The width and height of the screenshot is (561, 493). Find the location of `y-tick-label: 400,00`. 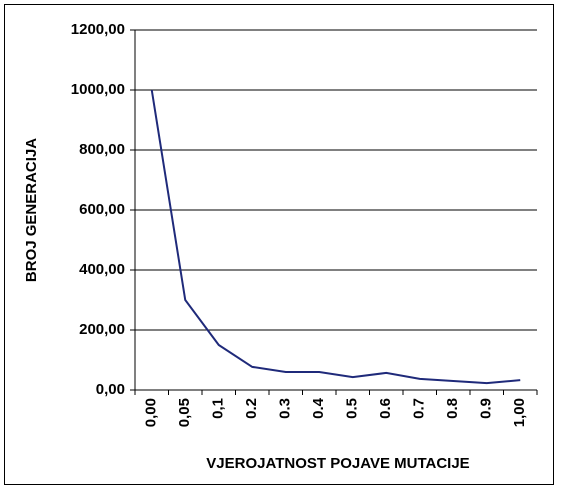

y-tick-label: 400,00 is located at coordinates (102, 269).